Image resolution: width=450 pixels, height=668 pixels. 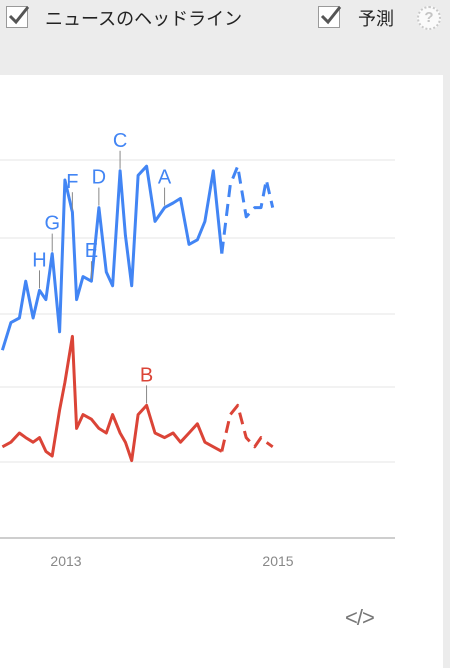 I want to click on series-1-line, so click(x=112, y=398).